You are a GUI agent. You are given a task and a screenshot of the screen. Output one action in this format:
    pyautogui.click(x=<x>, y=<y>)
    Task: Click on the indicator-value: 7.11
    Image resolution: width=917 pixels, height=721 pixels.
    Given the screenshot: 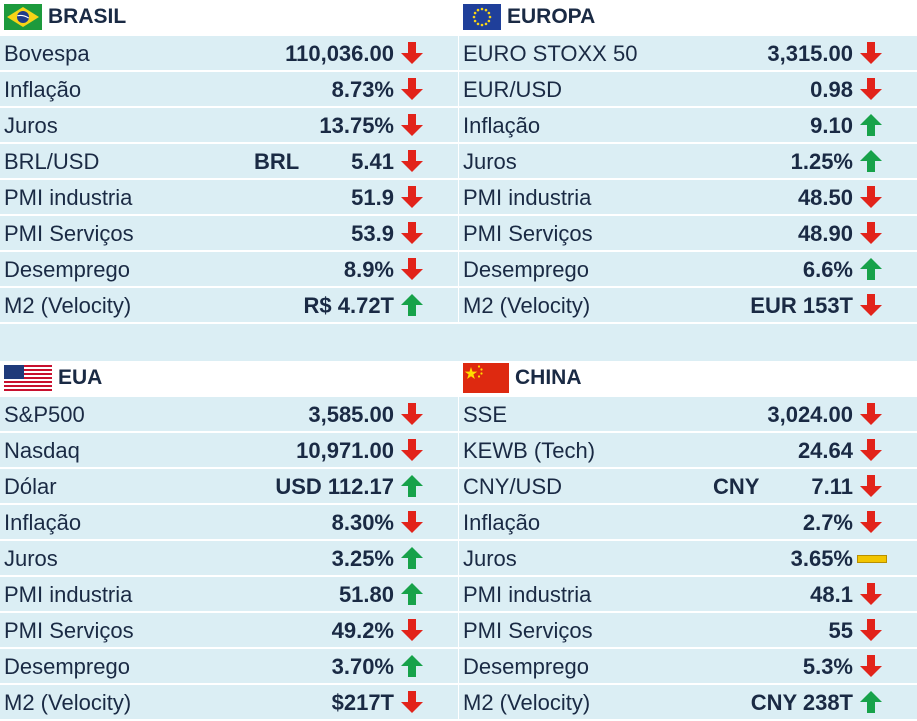 What is the action you would take?
    pyautogui.click(x=832, y=486)
    